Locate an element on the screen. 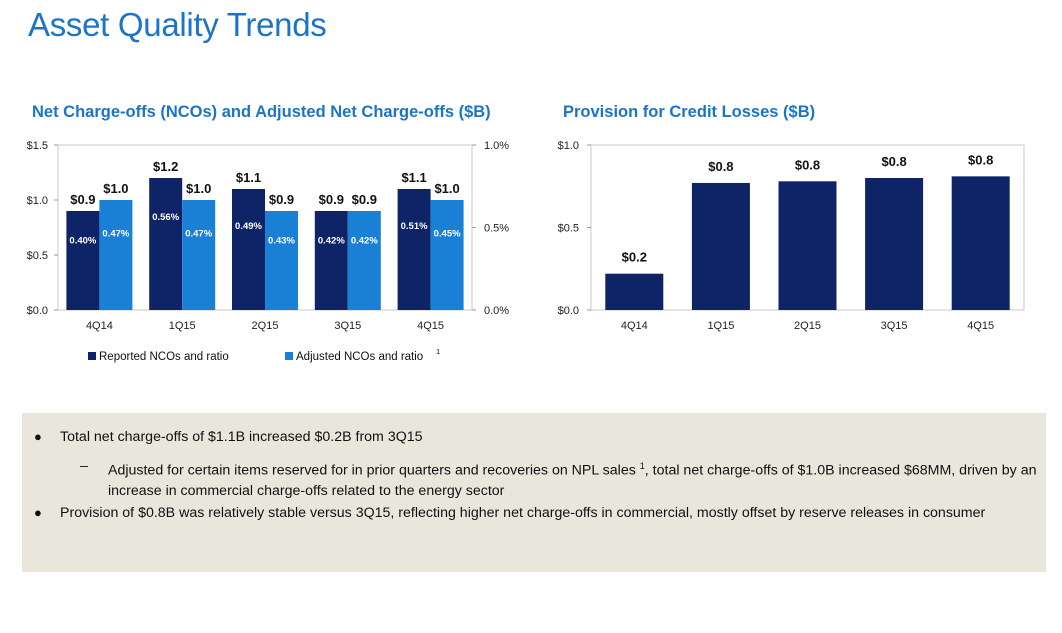 The image size is (1062, 633). legend-reported-swatch is located at coordinates (92, 356).